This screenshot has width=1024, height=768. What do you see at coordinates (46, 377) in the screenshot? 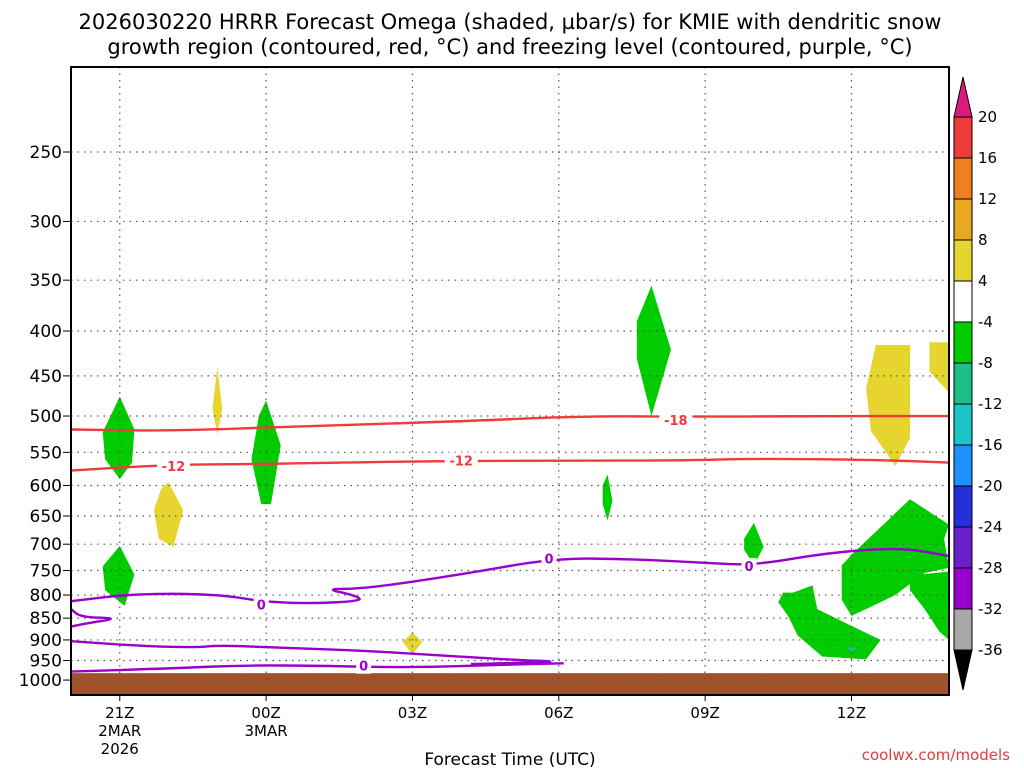
I see `y-tick-label-450: 450` at bounding box center [46, 377].